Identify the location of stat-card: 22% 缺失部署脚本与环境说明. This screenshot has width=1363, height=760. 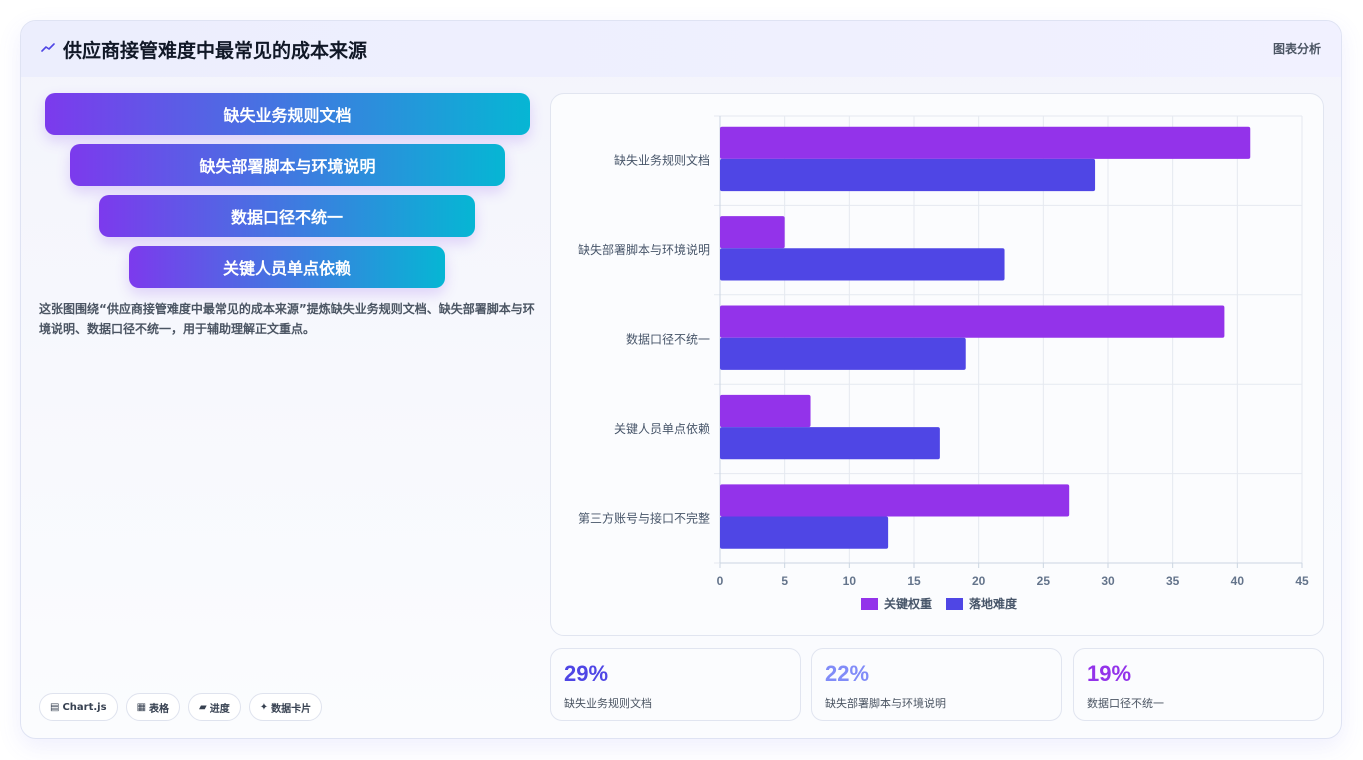
(936, 684).